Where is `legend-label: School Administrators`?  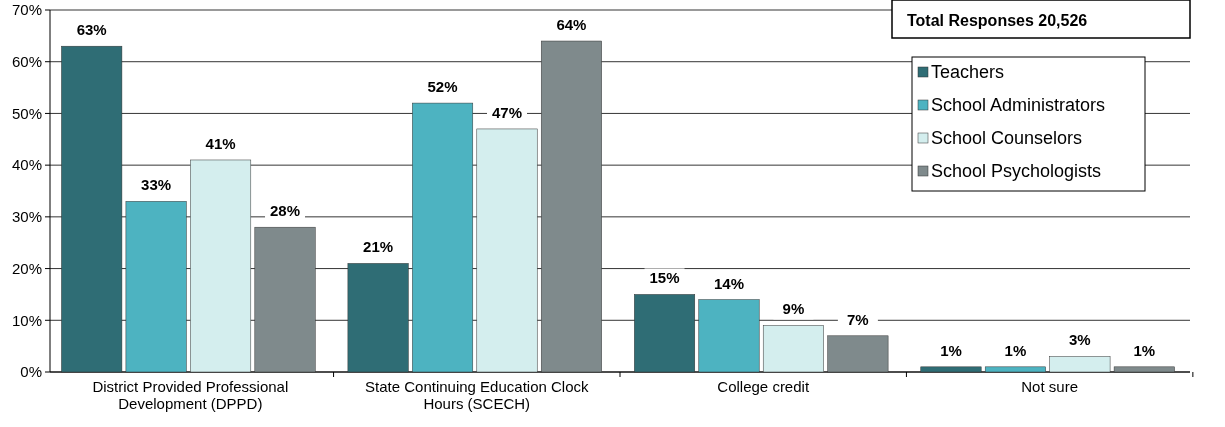
legend-label: School Administrators is located at coordinates (1018, 105).